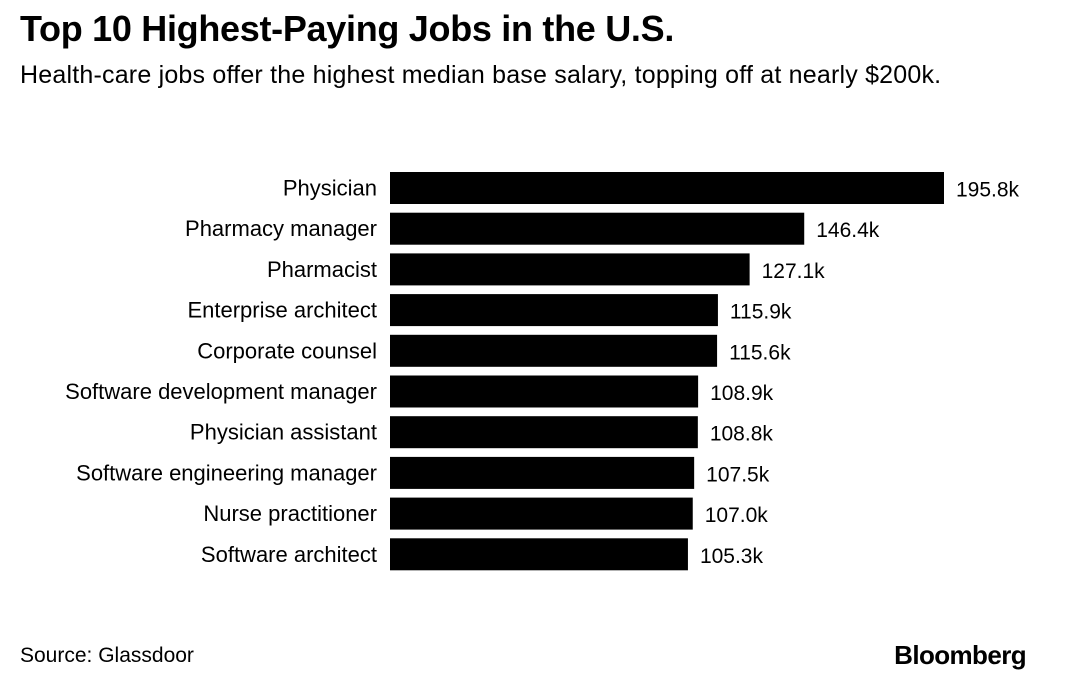 The width and height of the screenshot is (1080, 683). Describe the element at coordinates (226, 472) in the screenshot. I see `category-label: Software engineering manager` at that location.